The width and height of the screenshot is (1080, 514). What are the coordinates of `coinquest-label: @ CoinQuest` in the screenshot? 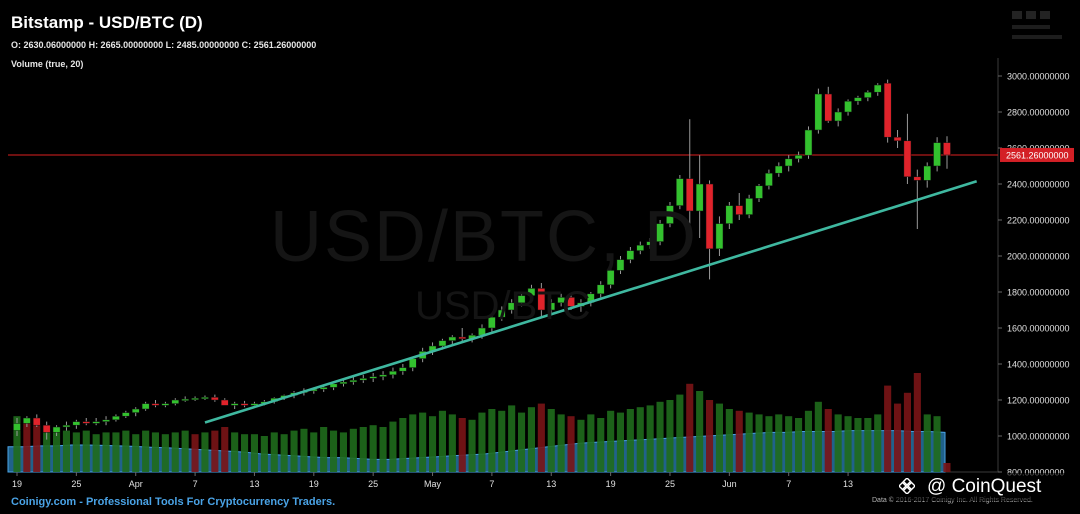 It's located at (984, 486).